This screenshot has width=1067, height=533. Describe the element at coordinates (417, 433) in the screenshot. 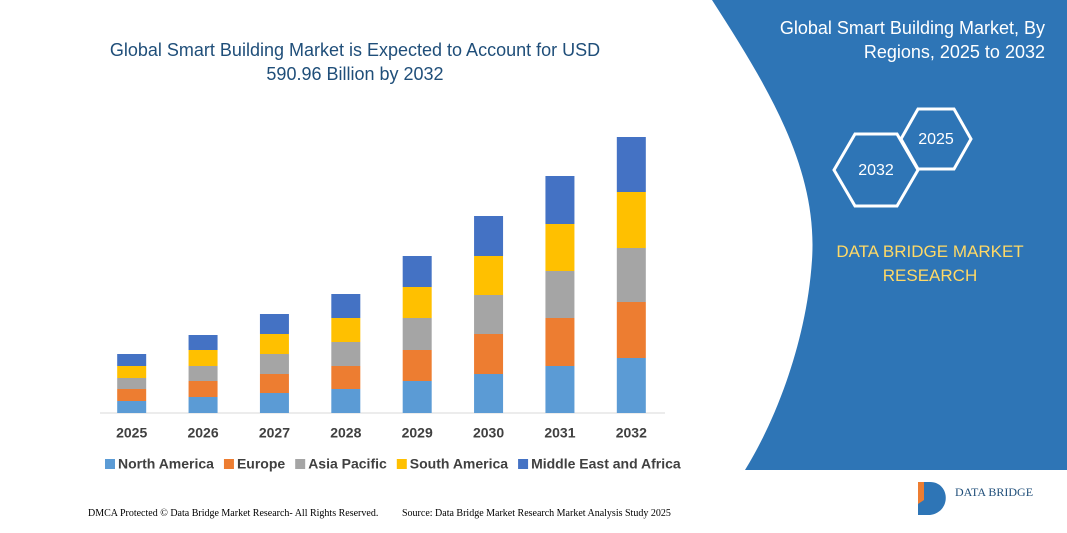

I see `x-tick-label: 2029` at that location.